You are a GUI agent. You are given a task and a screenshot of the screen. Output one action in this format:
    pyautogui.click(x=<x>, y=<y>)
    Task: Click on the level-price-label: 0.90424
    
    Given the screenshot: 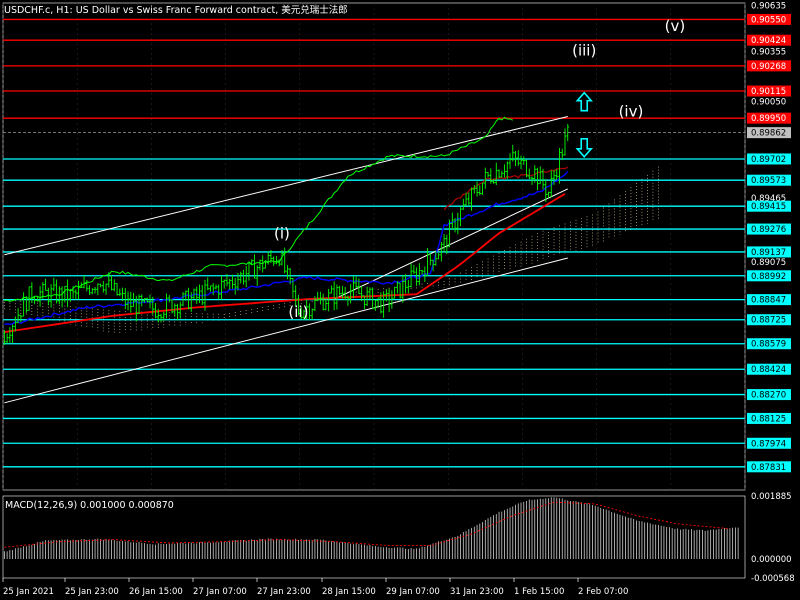 What is the action you would take?
    pyautogui.click(x=768, y=41)
    